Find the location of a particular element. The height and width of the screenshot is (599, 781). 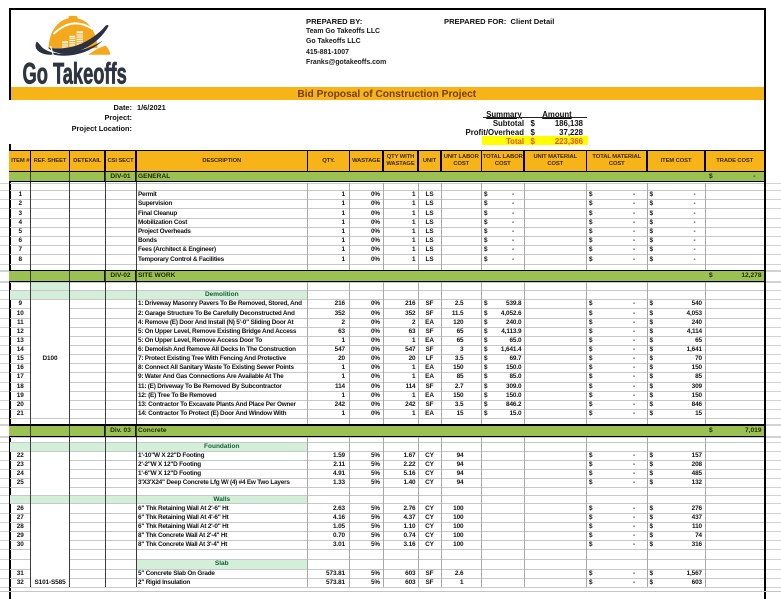

svg-text: Go Takeoffs is located at coordinates (74, 73).